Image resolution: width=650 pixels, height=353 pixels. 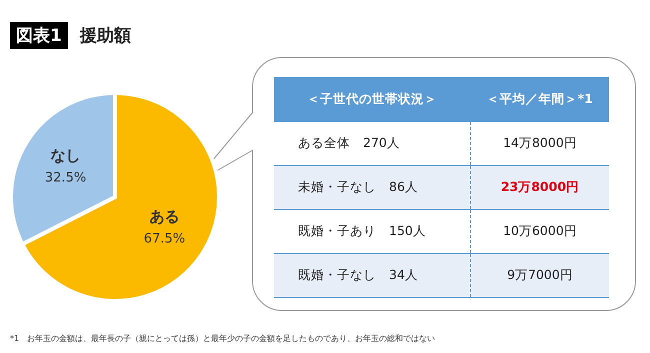 I want to click on text: ＜子世代の世帯状況＞, so click(x=372, y=99).